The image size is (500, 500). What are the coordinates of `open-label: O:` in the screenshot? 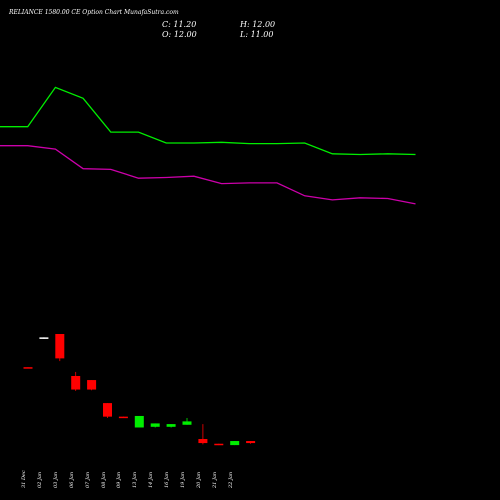 It's located at (167, 34).